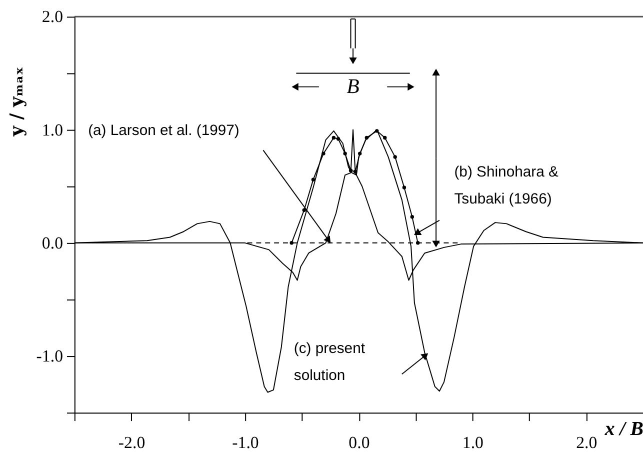 The width and height of the screenshot is (643, 465). Describe the element at coordinates (53, 242) in the screenshot. I see `y-tick-label: 0.0` at that location.